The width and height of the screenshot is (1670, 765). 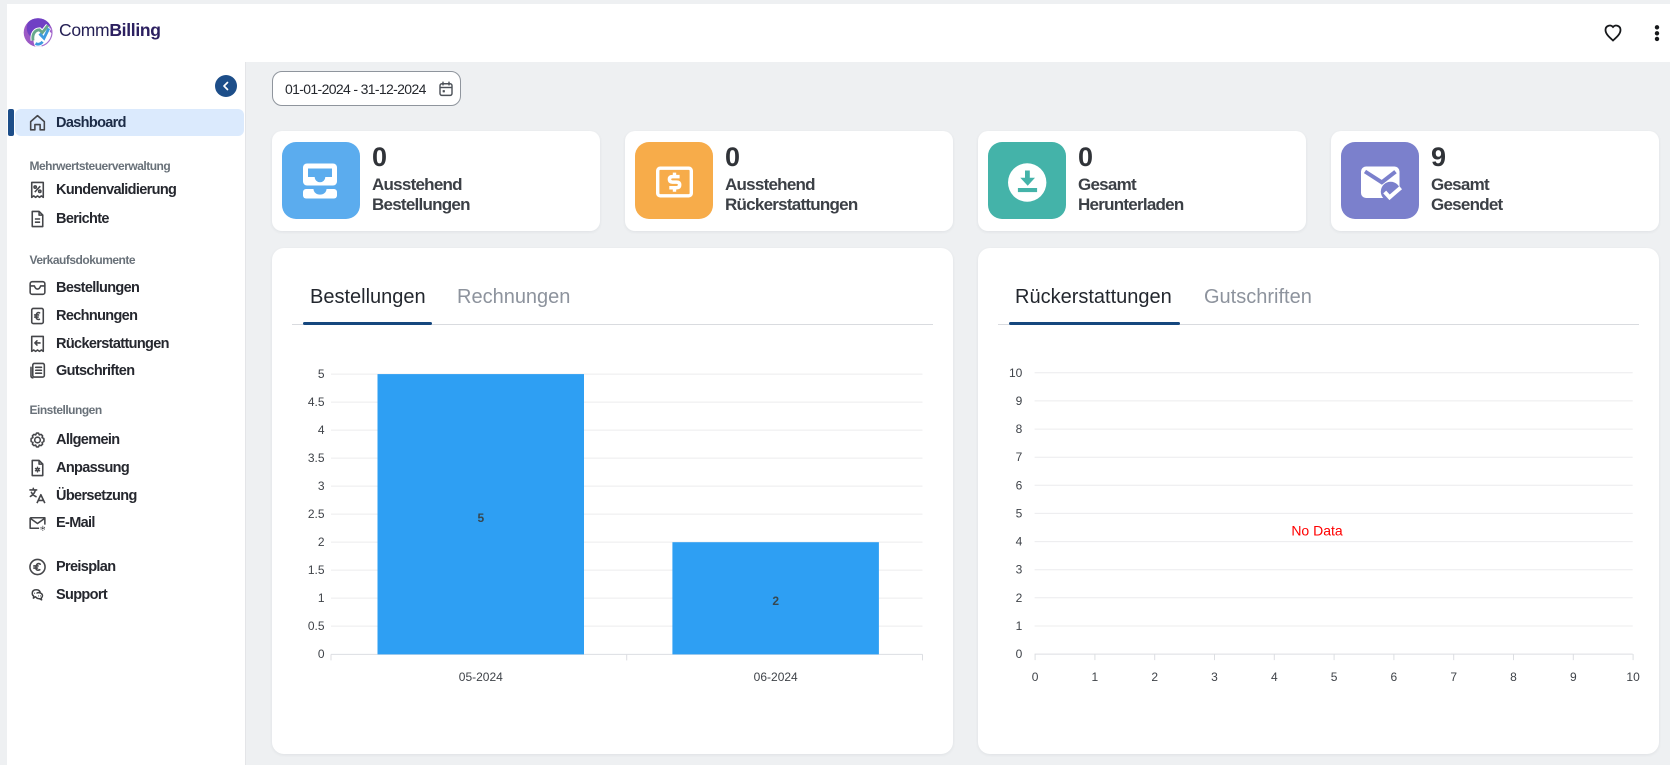 I want to click on svg-text: 1.5, so click(x=316, y=570).